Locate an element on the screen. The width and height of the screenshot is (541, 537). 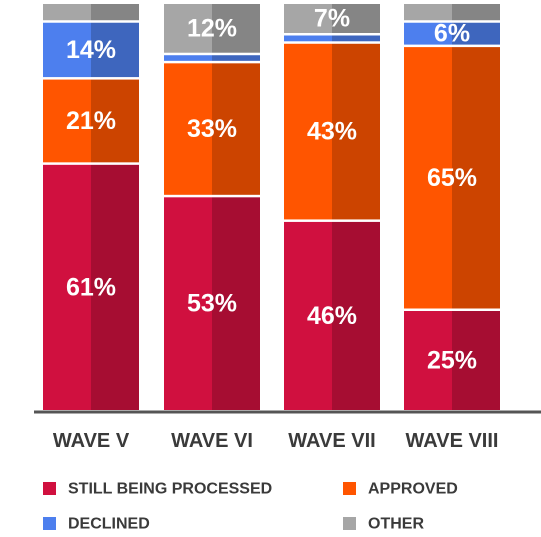
legend-item-approved: APPROVED is located at coordinates (400, 489).